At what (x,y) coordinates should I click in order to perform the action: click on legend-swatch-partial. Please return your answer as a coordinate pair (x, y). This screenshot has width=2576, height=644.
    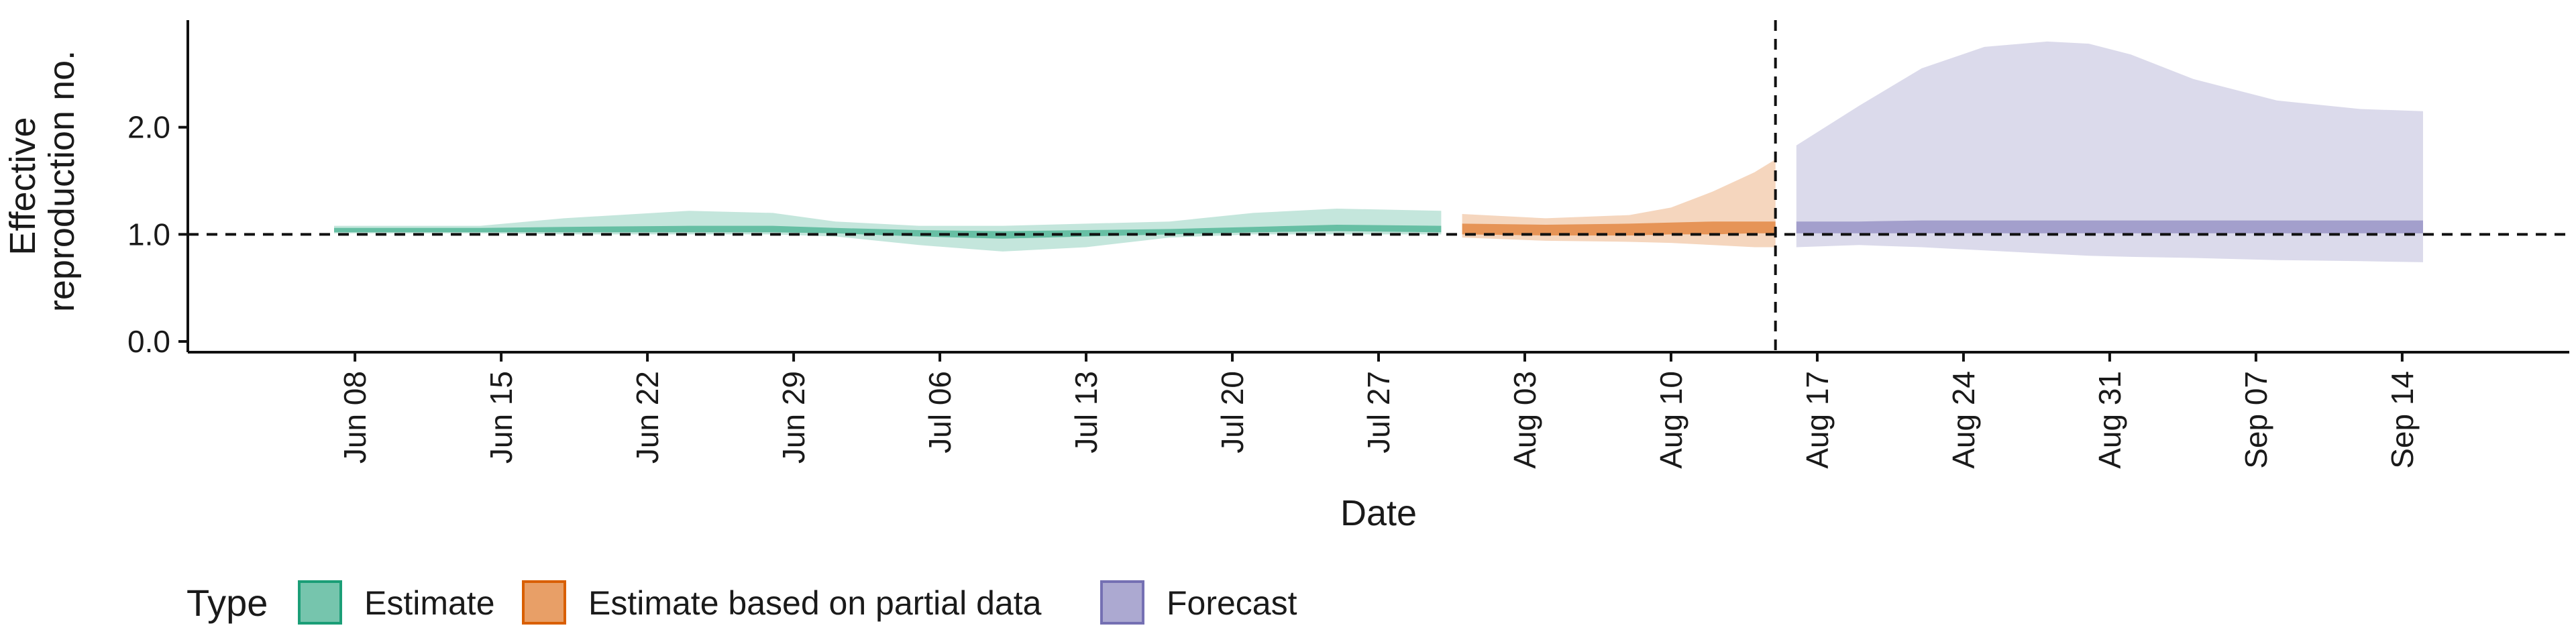
    Looking at the image, I should click on (544, 602).